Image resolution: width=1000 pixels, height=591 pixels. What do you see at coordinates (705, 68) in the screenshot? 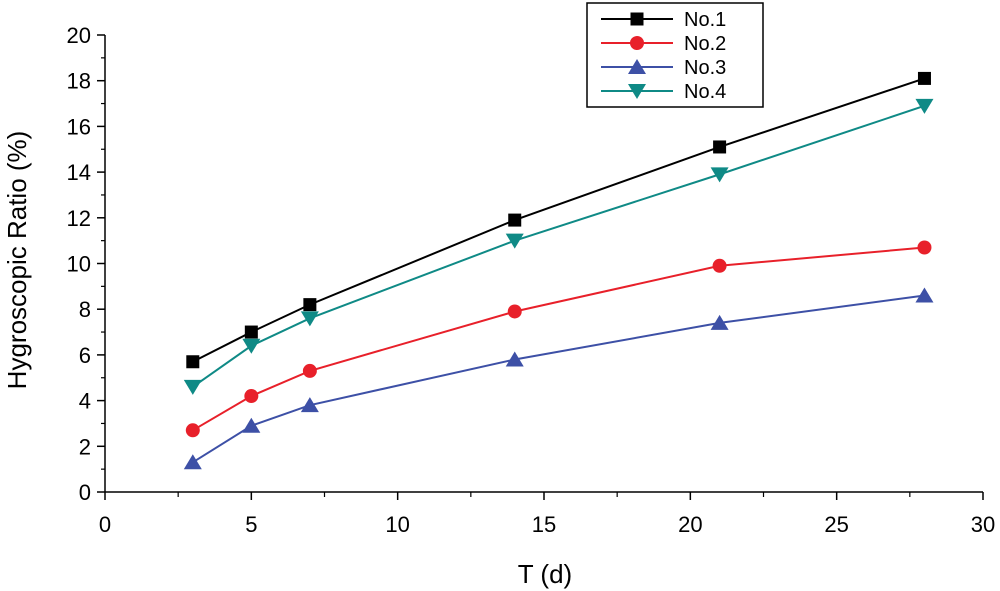
I see `legend-label: No.3` at bounding box center [705, 68].